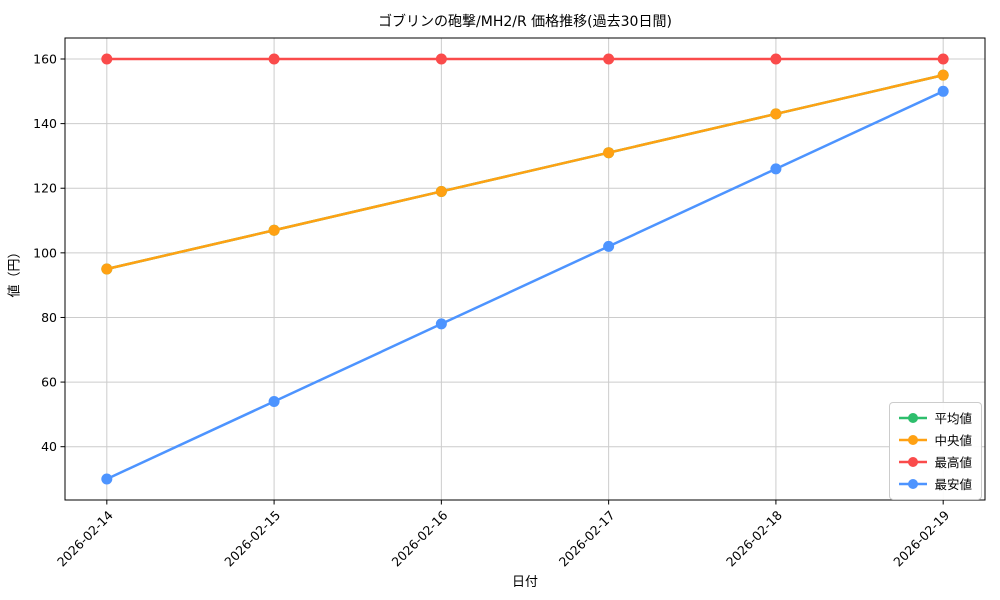  Describe the element at coordinates (953, 440) in the screenshot. I see `legend-label-median: 中央値` at that location.